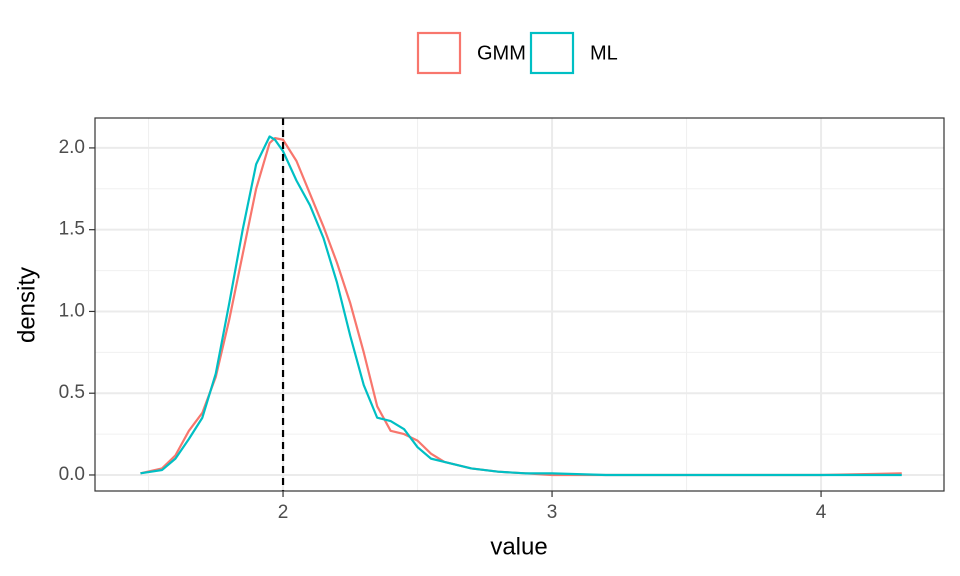 Image resolution: width=960 pixels, height=576 pixels. What do you see at coordinates (283, 512) in the screenshot?
I see `x-tick-label: 2` at bounding box center [283, 512].